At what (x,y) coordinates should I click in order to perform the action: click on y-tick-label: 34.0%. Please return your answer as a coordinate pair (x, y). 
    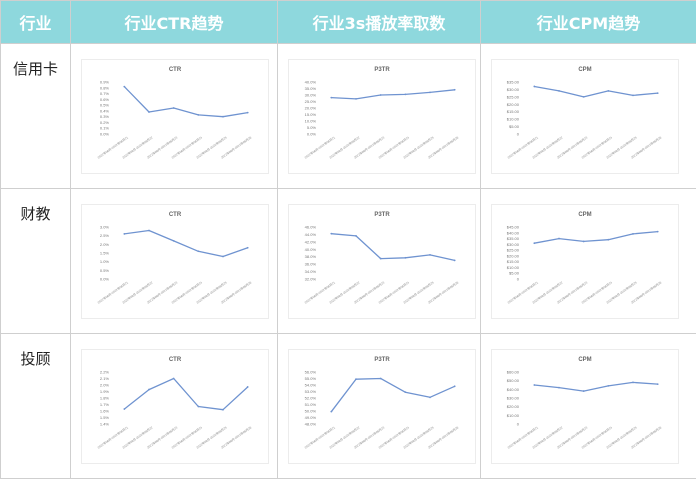
    Looking at the image, I should click on (311, 271).